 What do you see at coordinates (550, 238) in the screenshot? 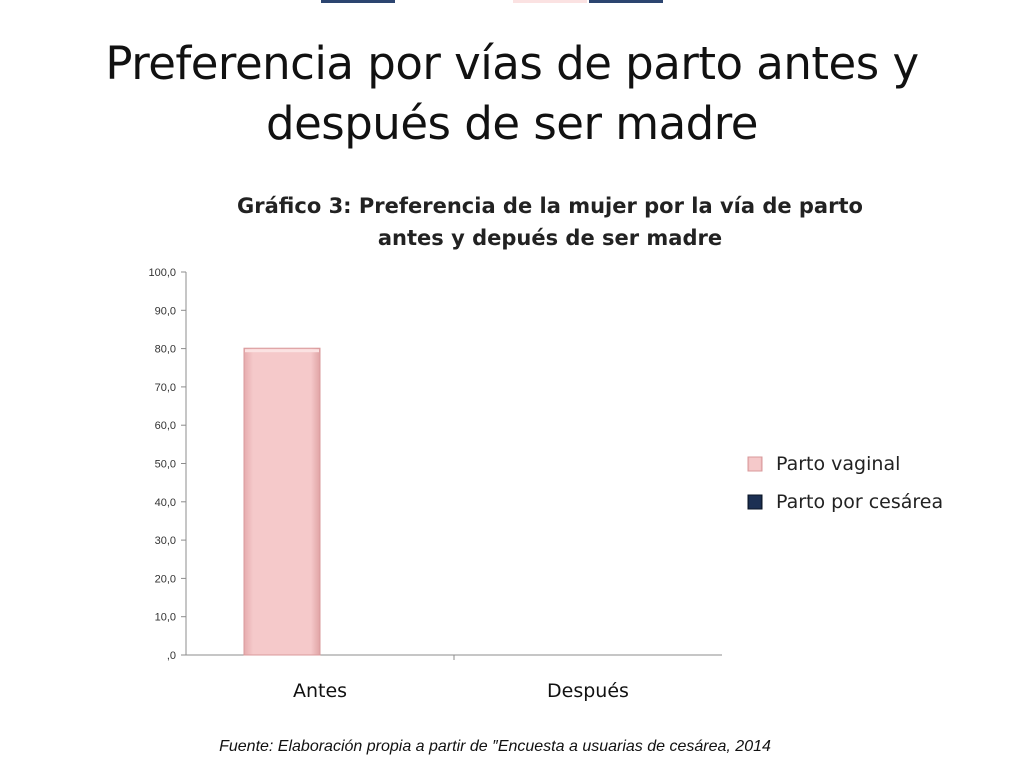
I see `chart-title-line-2: antes y depués de ser madre` at bounding box center [550, 238].